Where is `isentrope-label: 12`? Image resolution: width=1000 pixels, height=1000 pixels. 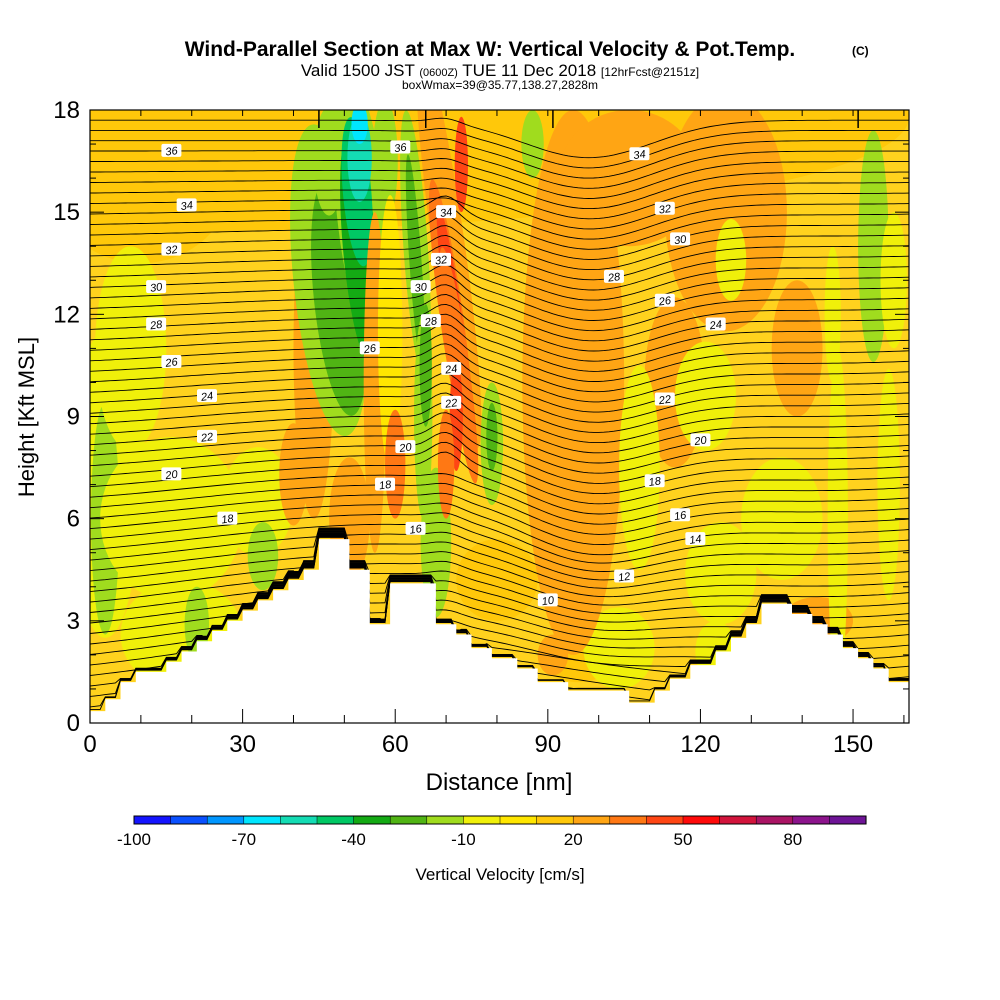 isentrope-label: 12 is located at coordinates (624, 578).